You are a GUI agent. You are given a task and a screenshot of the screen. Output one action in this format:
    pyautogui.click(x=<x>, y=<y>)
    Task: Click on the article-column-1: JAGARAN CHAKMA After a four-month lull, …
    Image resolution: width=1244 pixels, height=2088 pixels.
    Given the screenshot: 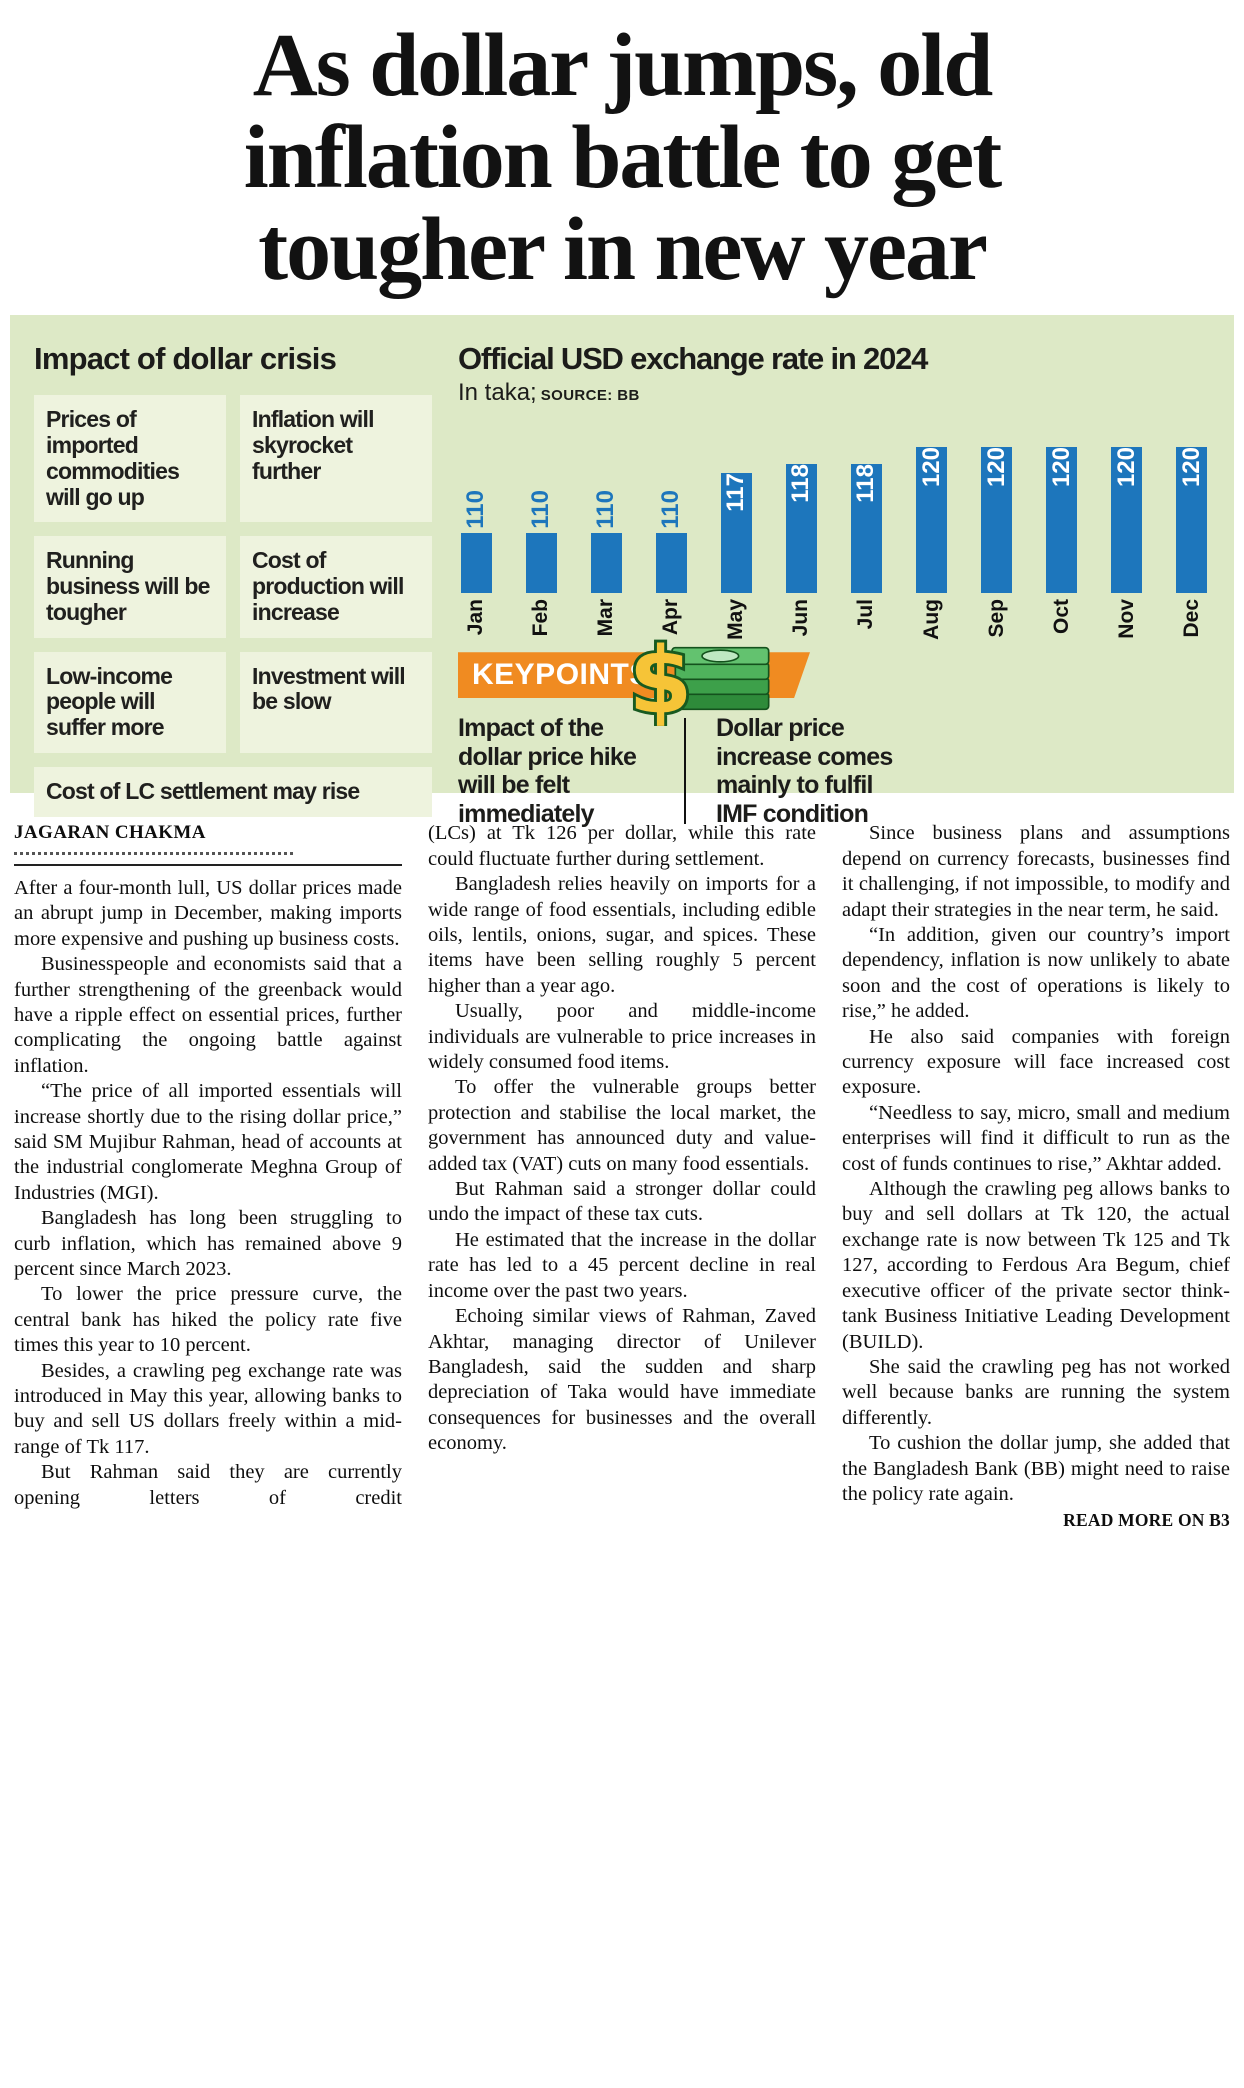 What is the action you would take?
    pyautogui.click(x=208, y=1176)
    